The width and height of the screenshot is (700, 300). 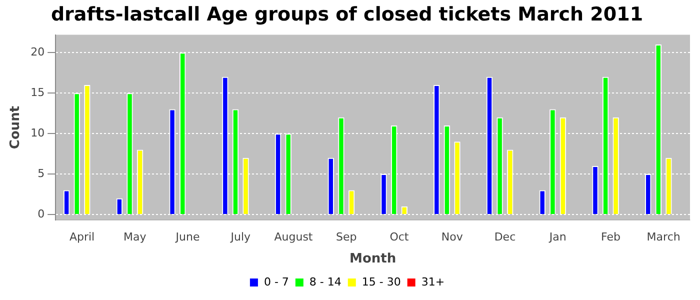 I want to click on legend-label: 0 - 7, so click(x=276, y=281).